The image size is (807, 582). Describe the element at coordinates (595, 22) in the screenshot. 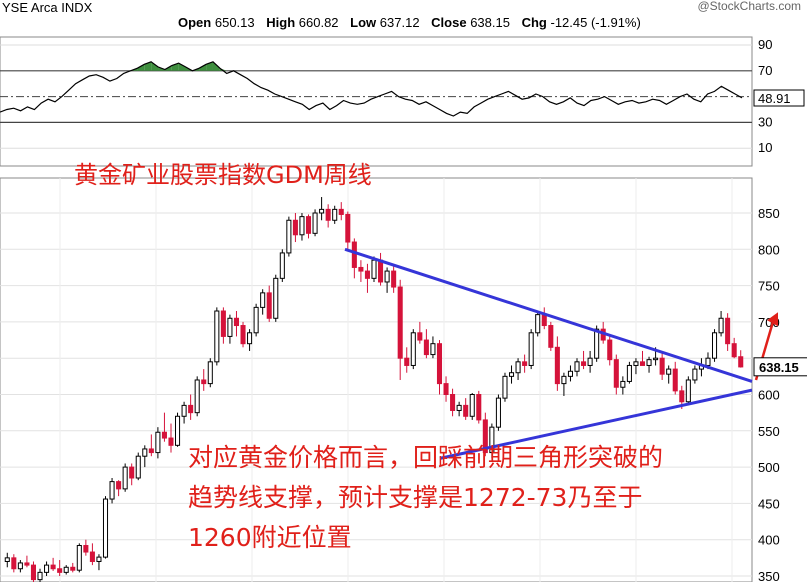

I see `chg-value: -12.45 (-1.91%)` at that location.